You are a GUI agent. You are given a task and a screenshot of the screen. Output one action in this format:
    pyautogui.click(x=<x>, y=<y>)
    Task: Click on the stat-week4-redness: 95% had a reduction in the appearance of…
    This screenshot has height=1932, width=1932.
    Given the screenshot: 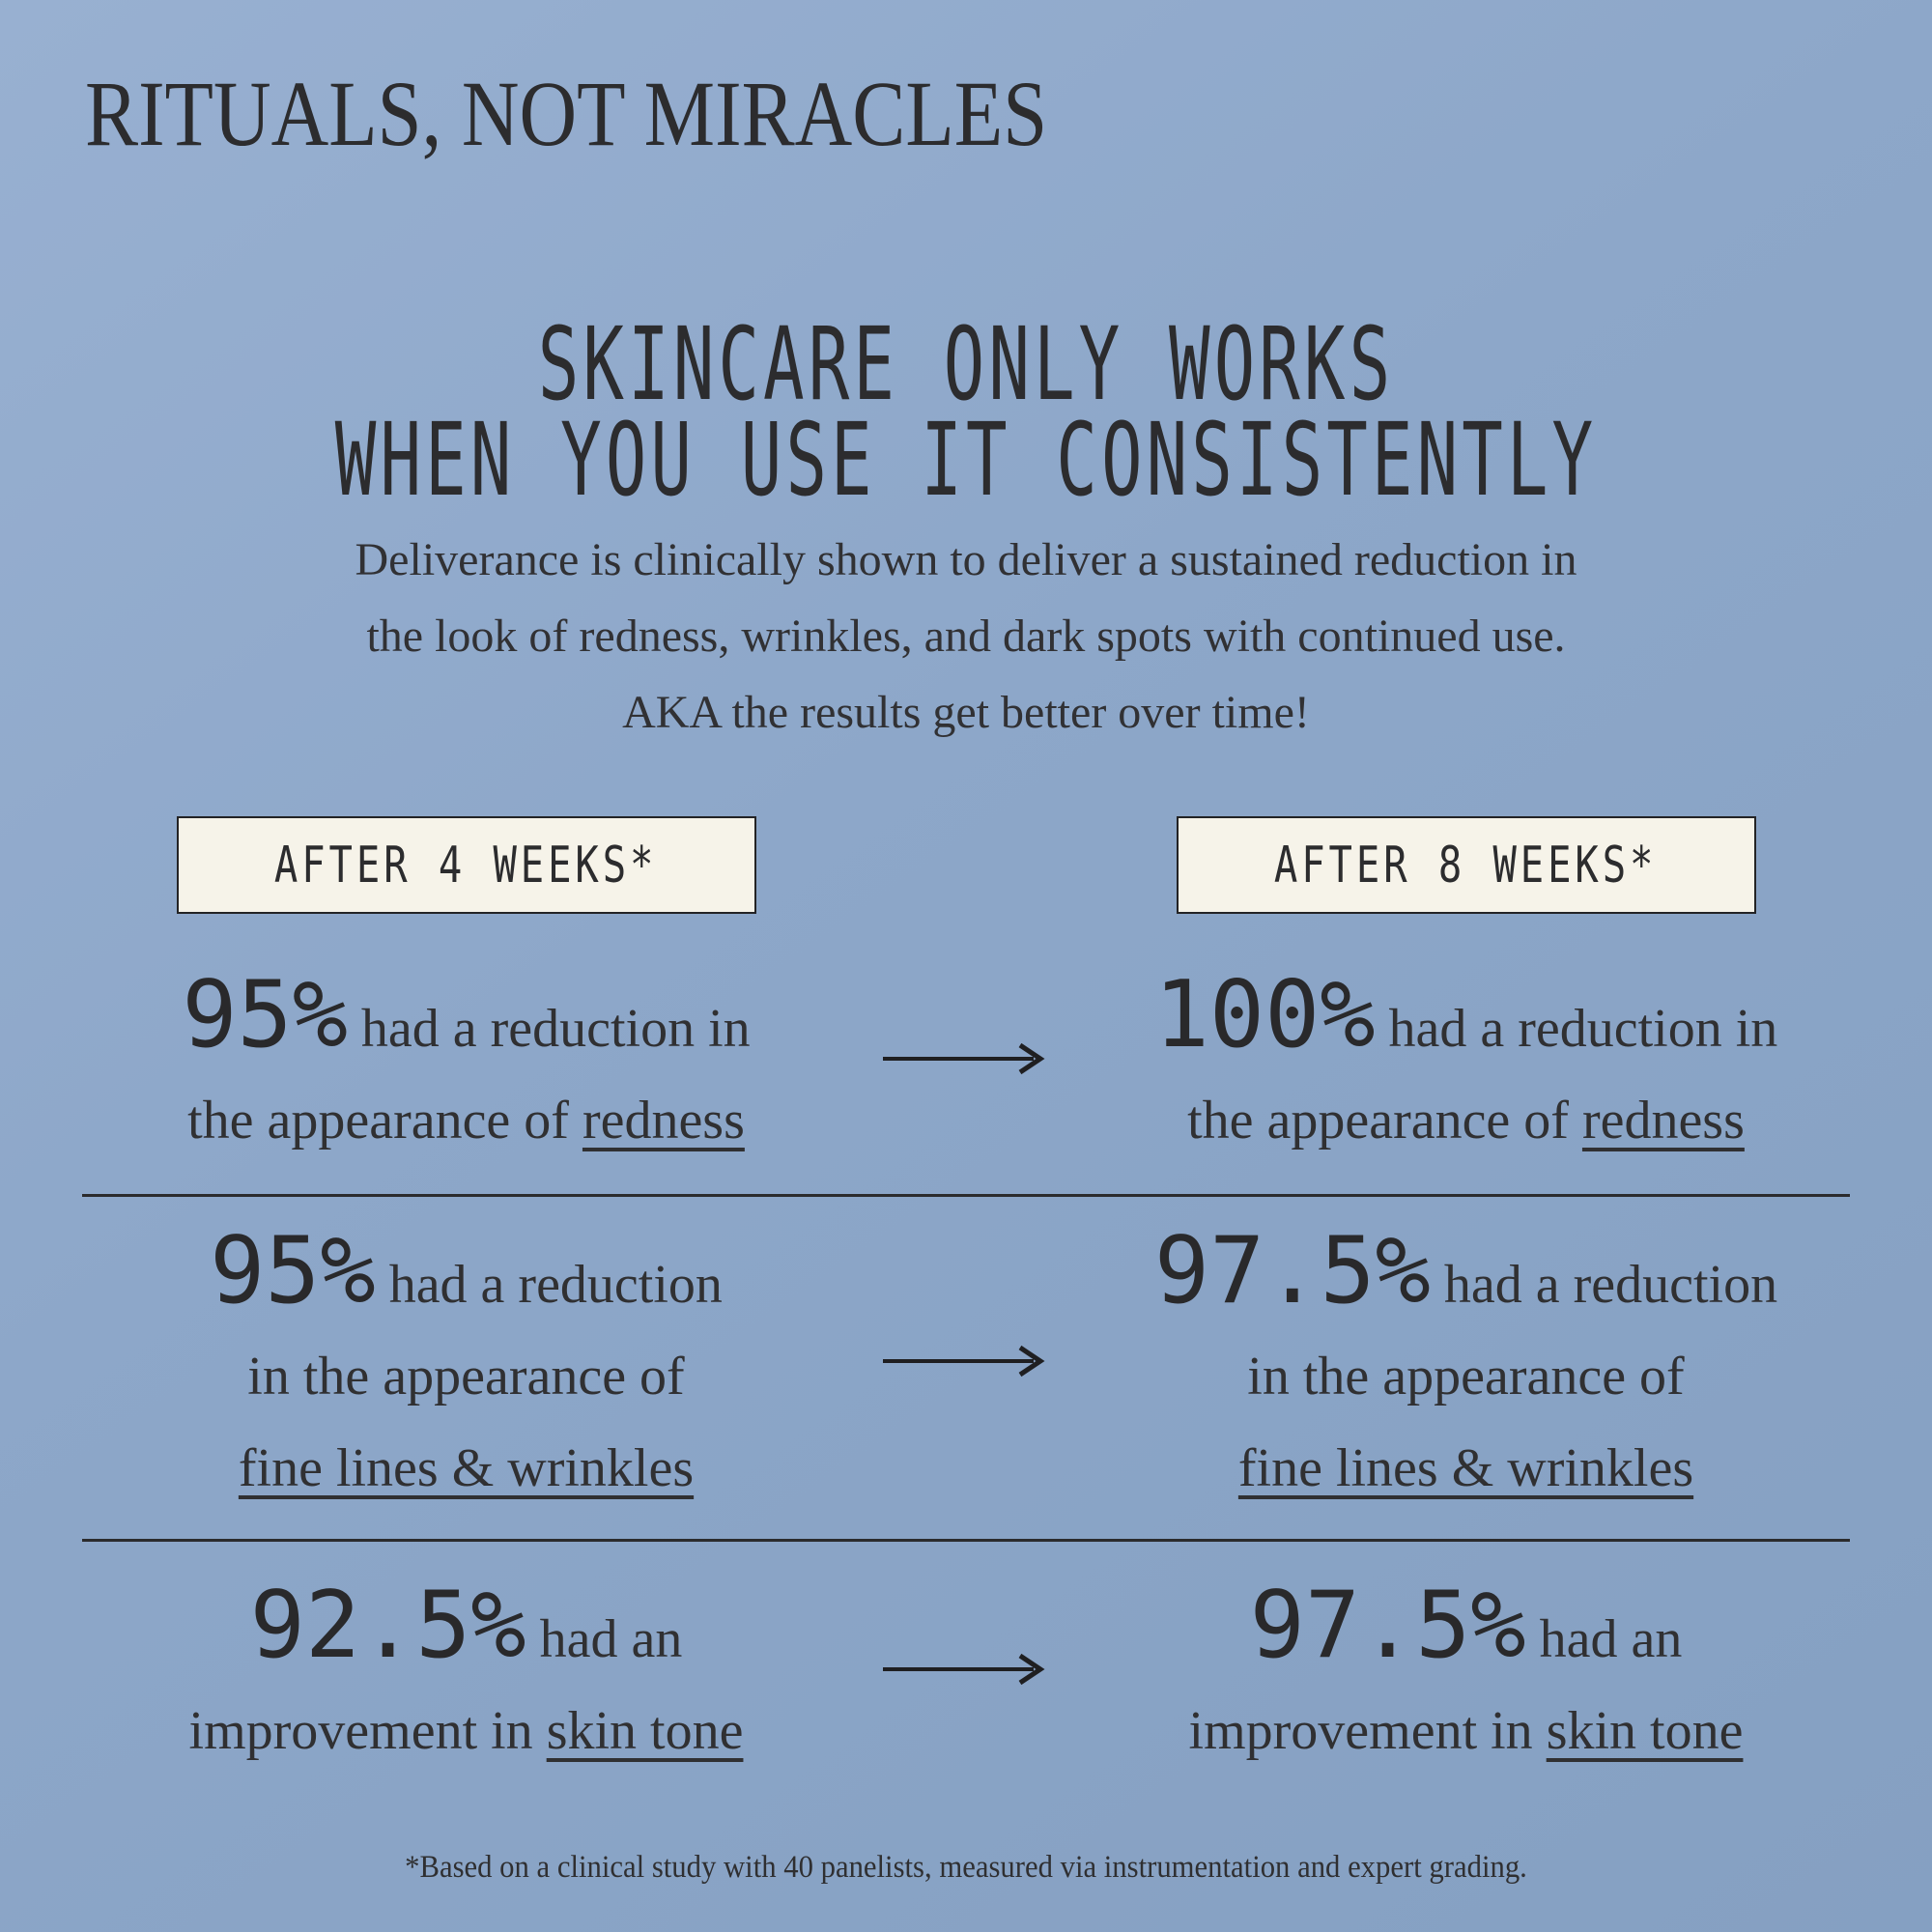 What is the action you would take?
    pyautogui.click(x=466, y=1068)
    